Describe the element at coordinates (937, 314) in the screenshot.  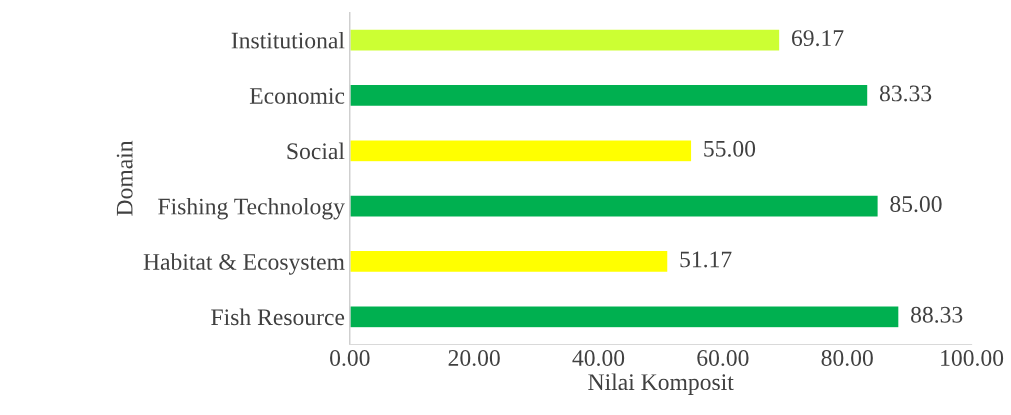
I see `data-label: 88.33` at that location.